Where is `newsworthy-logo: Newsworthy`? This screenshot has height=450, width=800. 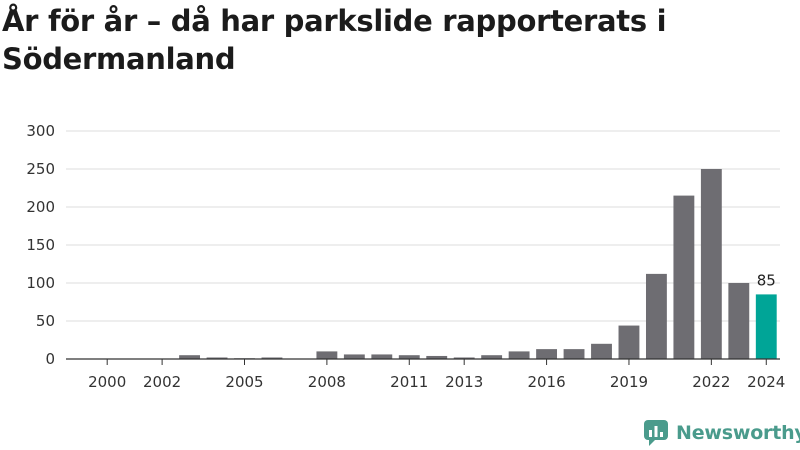
newsworthy-logo: Newsworthy is located at coordinates (721, 433).